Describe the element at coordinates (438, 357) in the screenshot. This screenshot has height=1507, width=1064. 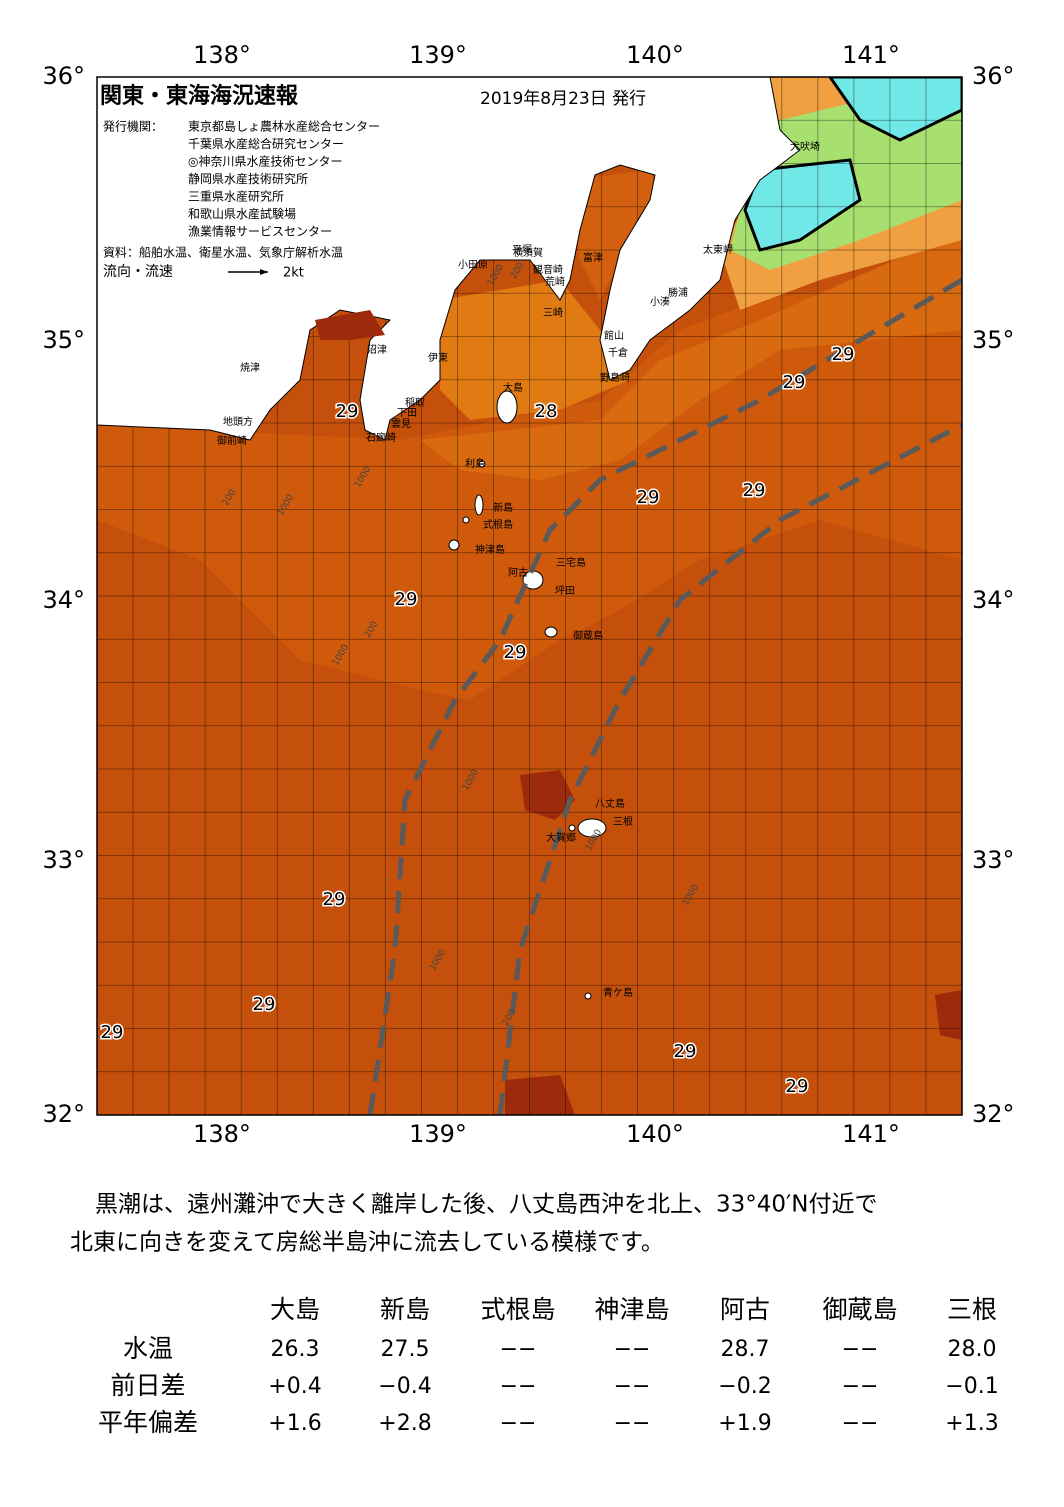
I see `place-name: 伊東` at that location.